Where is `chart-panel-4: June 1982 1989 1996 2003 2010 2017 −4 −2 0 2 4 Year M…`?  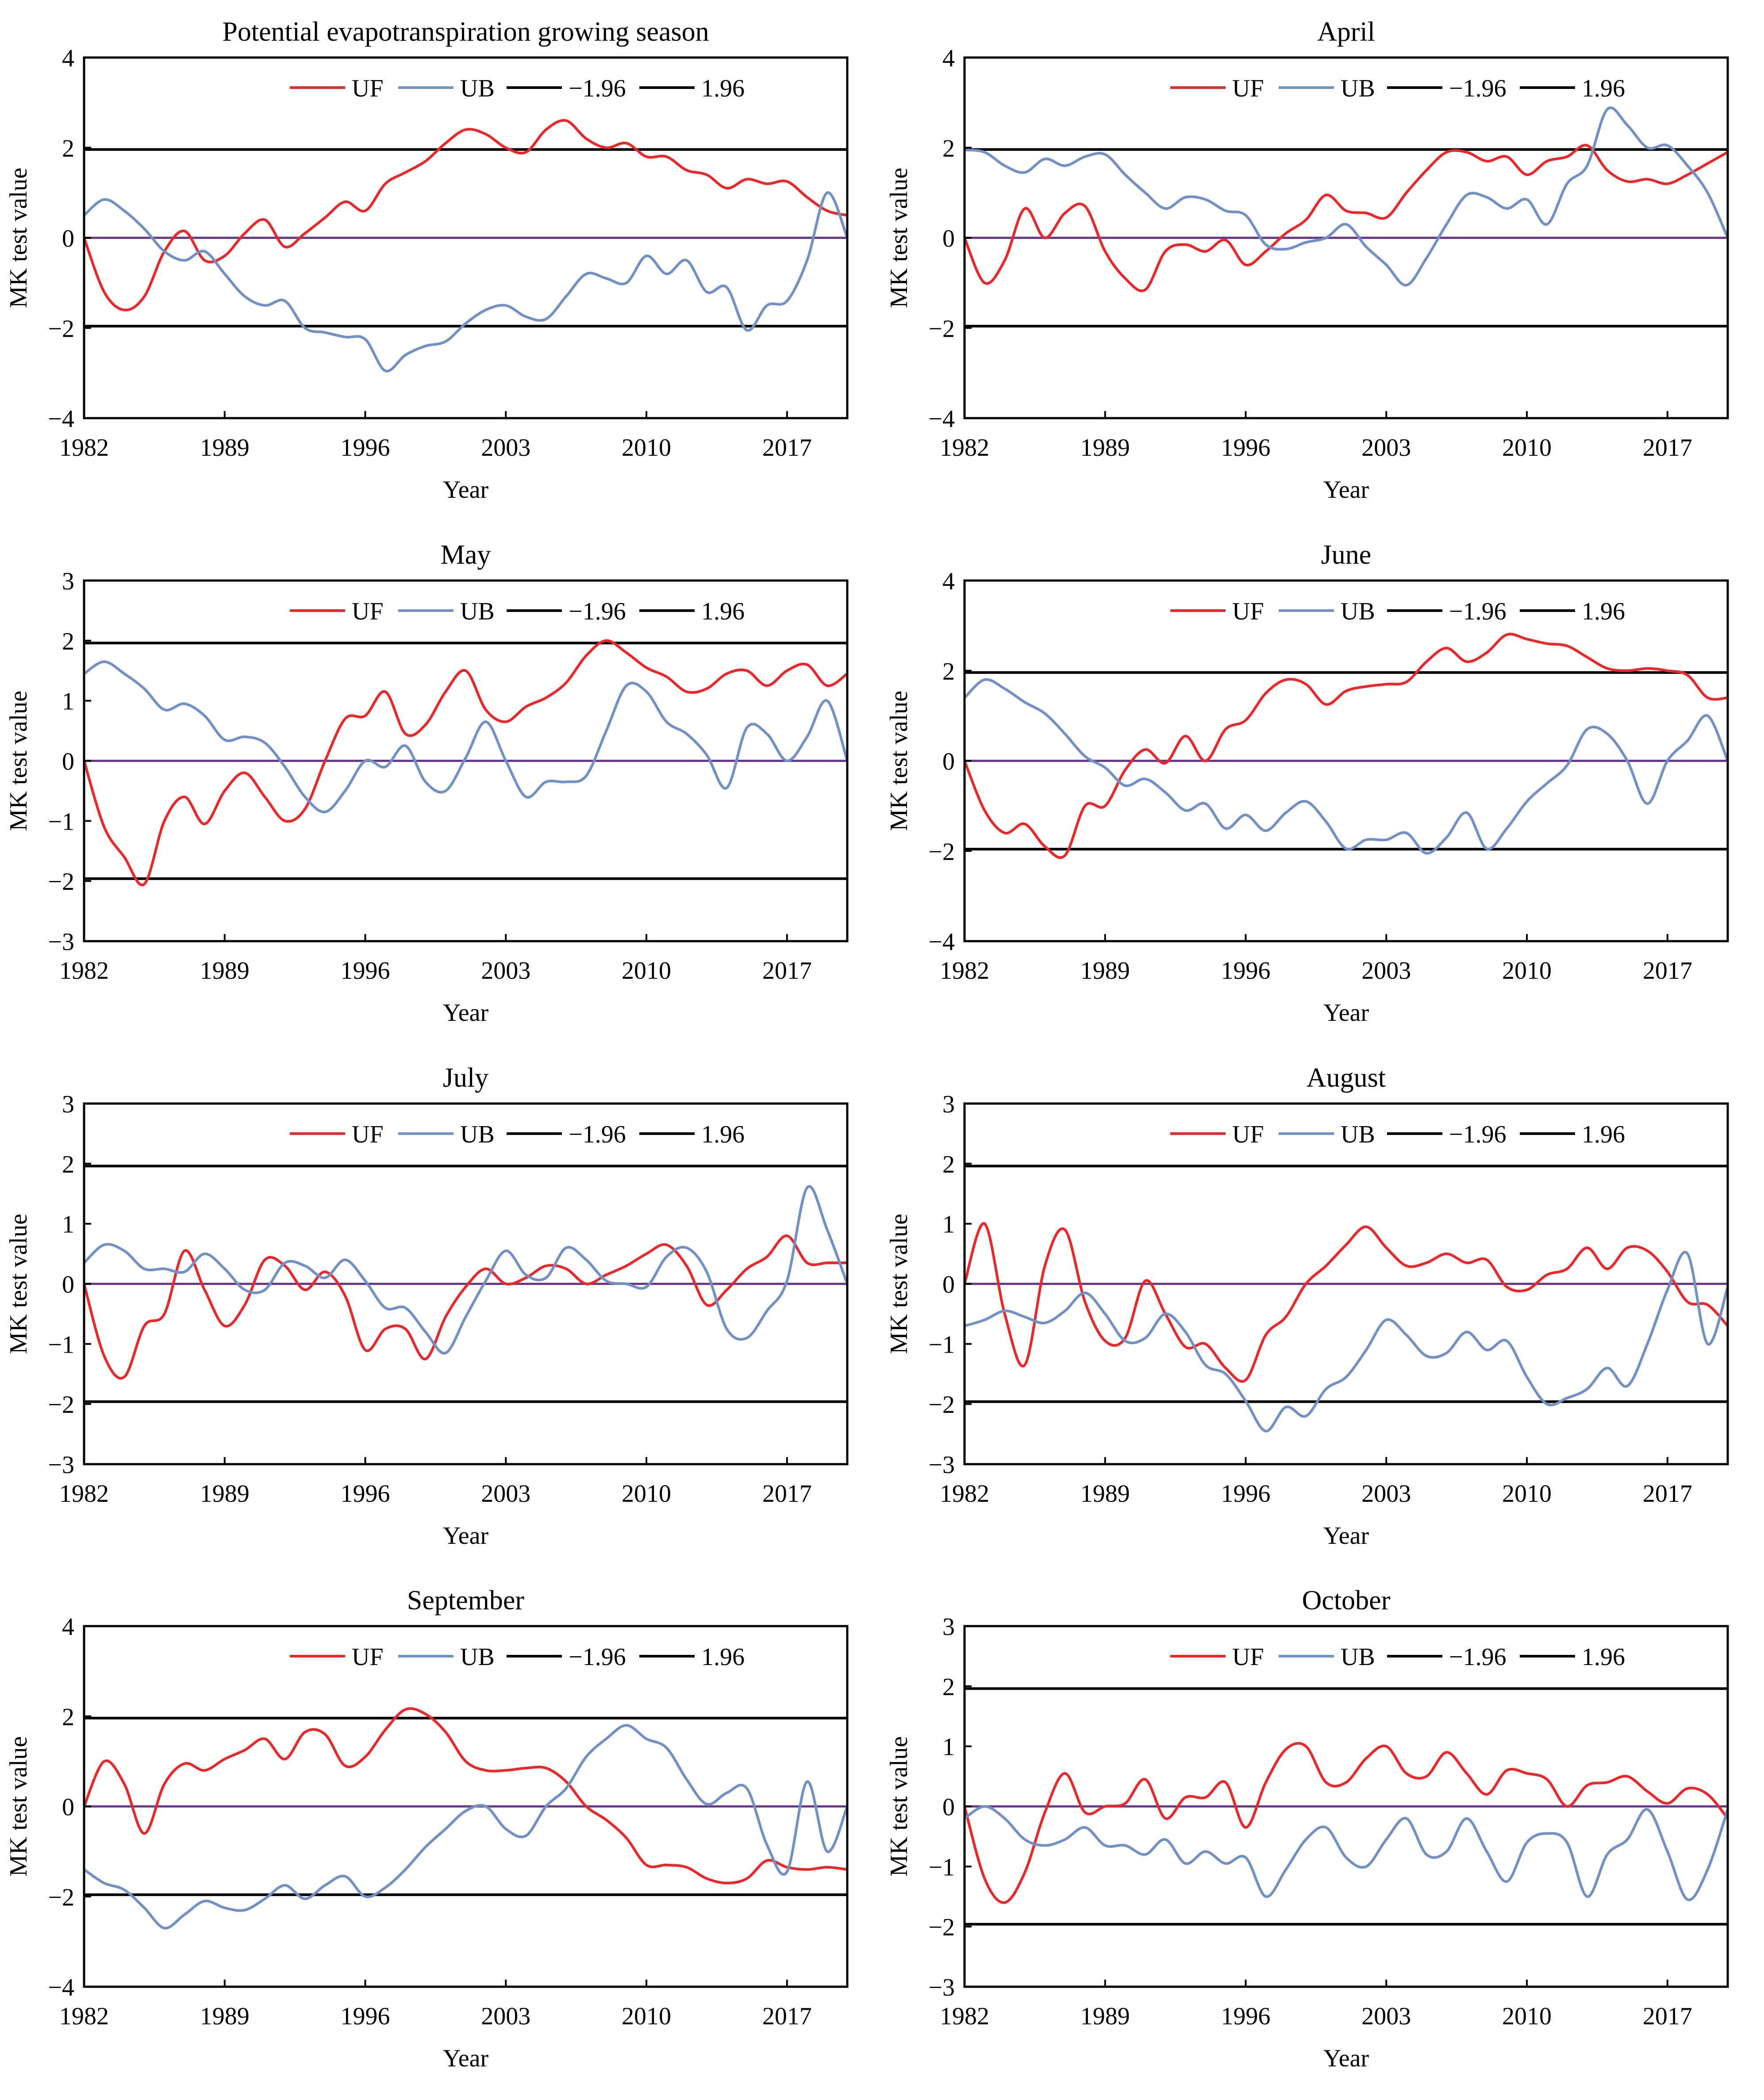 chart-panel-4: June 1982 1989 1996 2003 2010 2017 −4 −2 0 2 4 Year M… is located at coordinates (1307, 783).